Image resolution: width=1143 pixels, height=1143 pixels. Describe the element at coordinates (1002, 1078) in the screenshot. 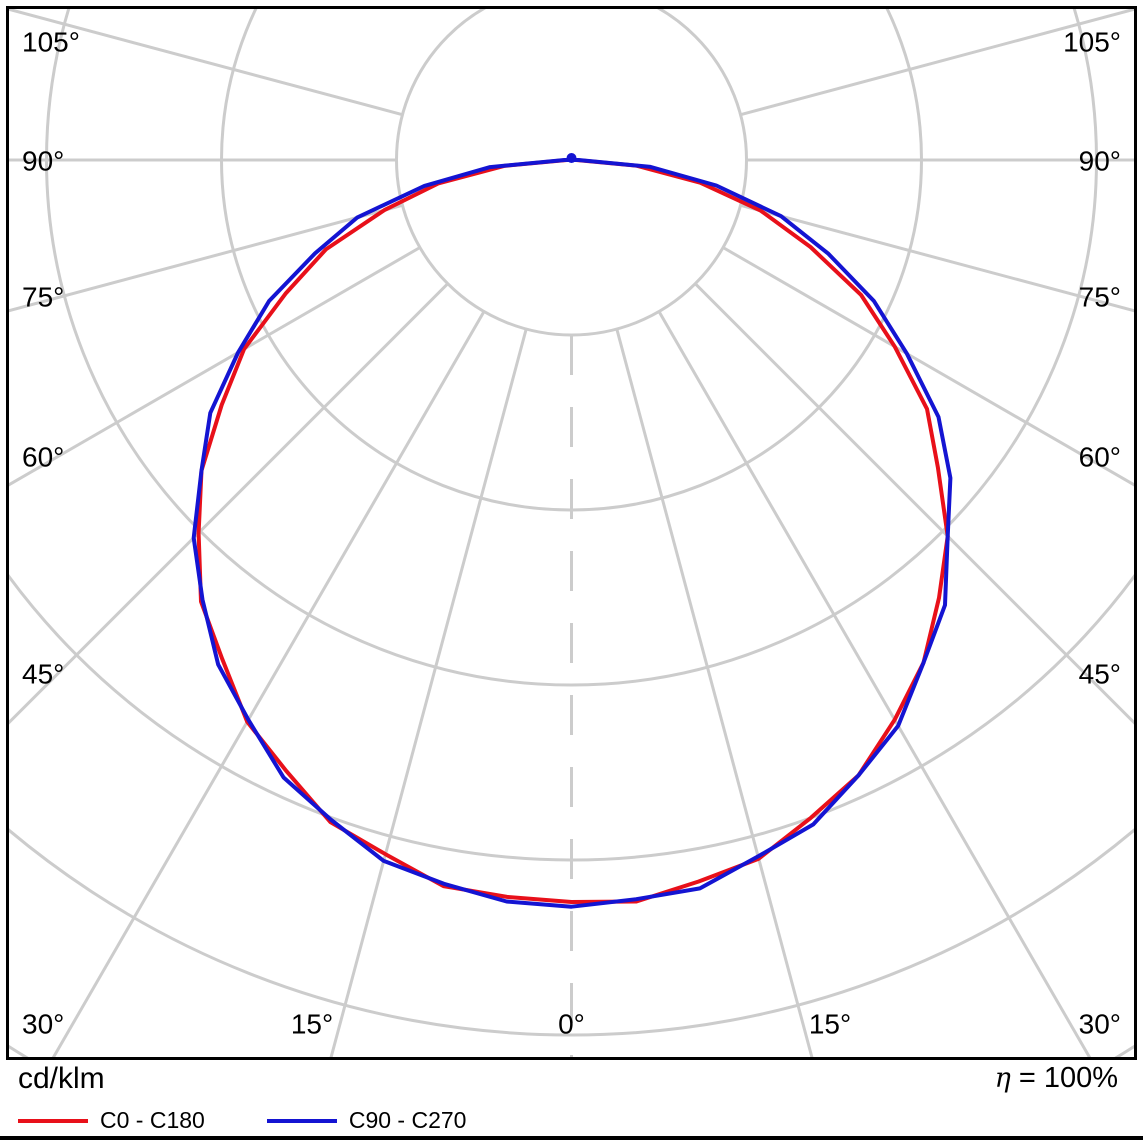

I see `eta-symbol: η` at that location.